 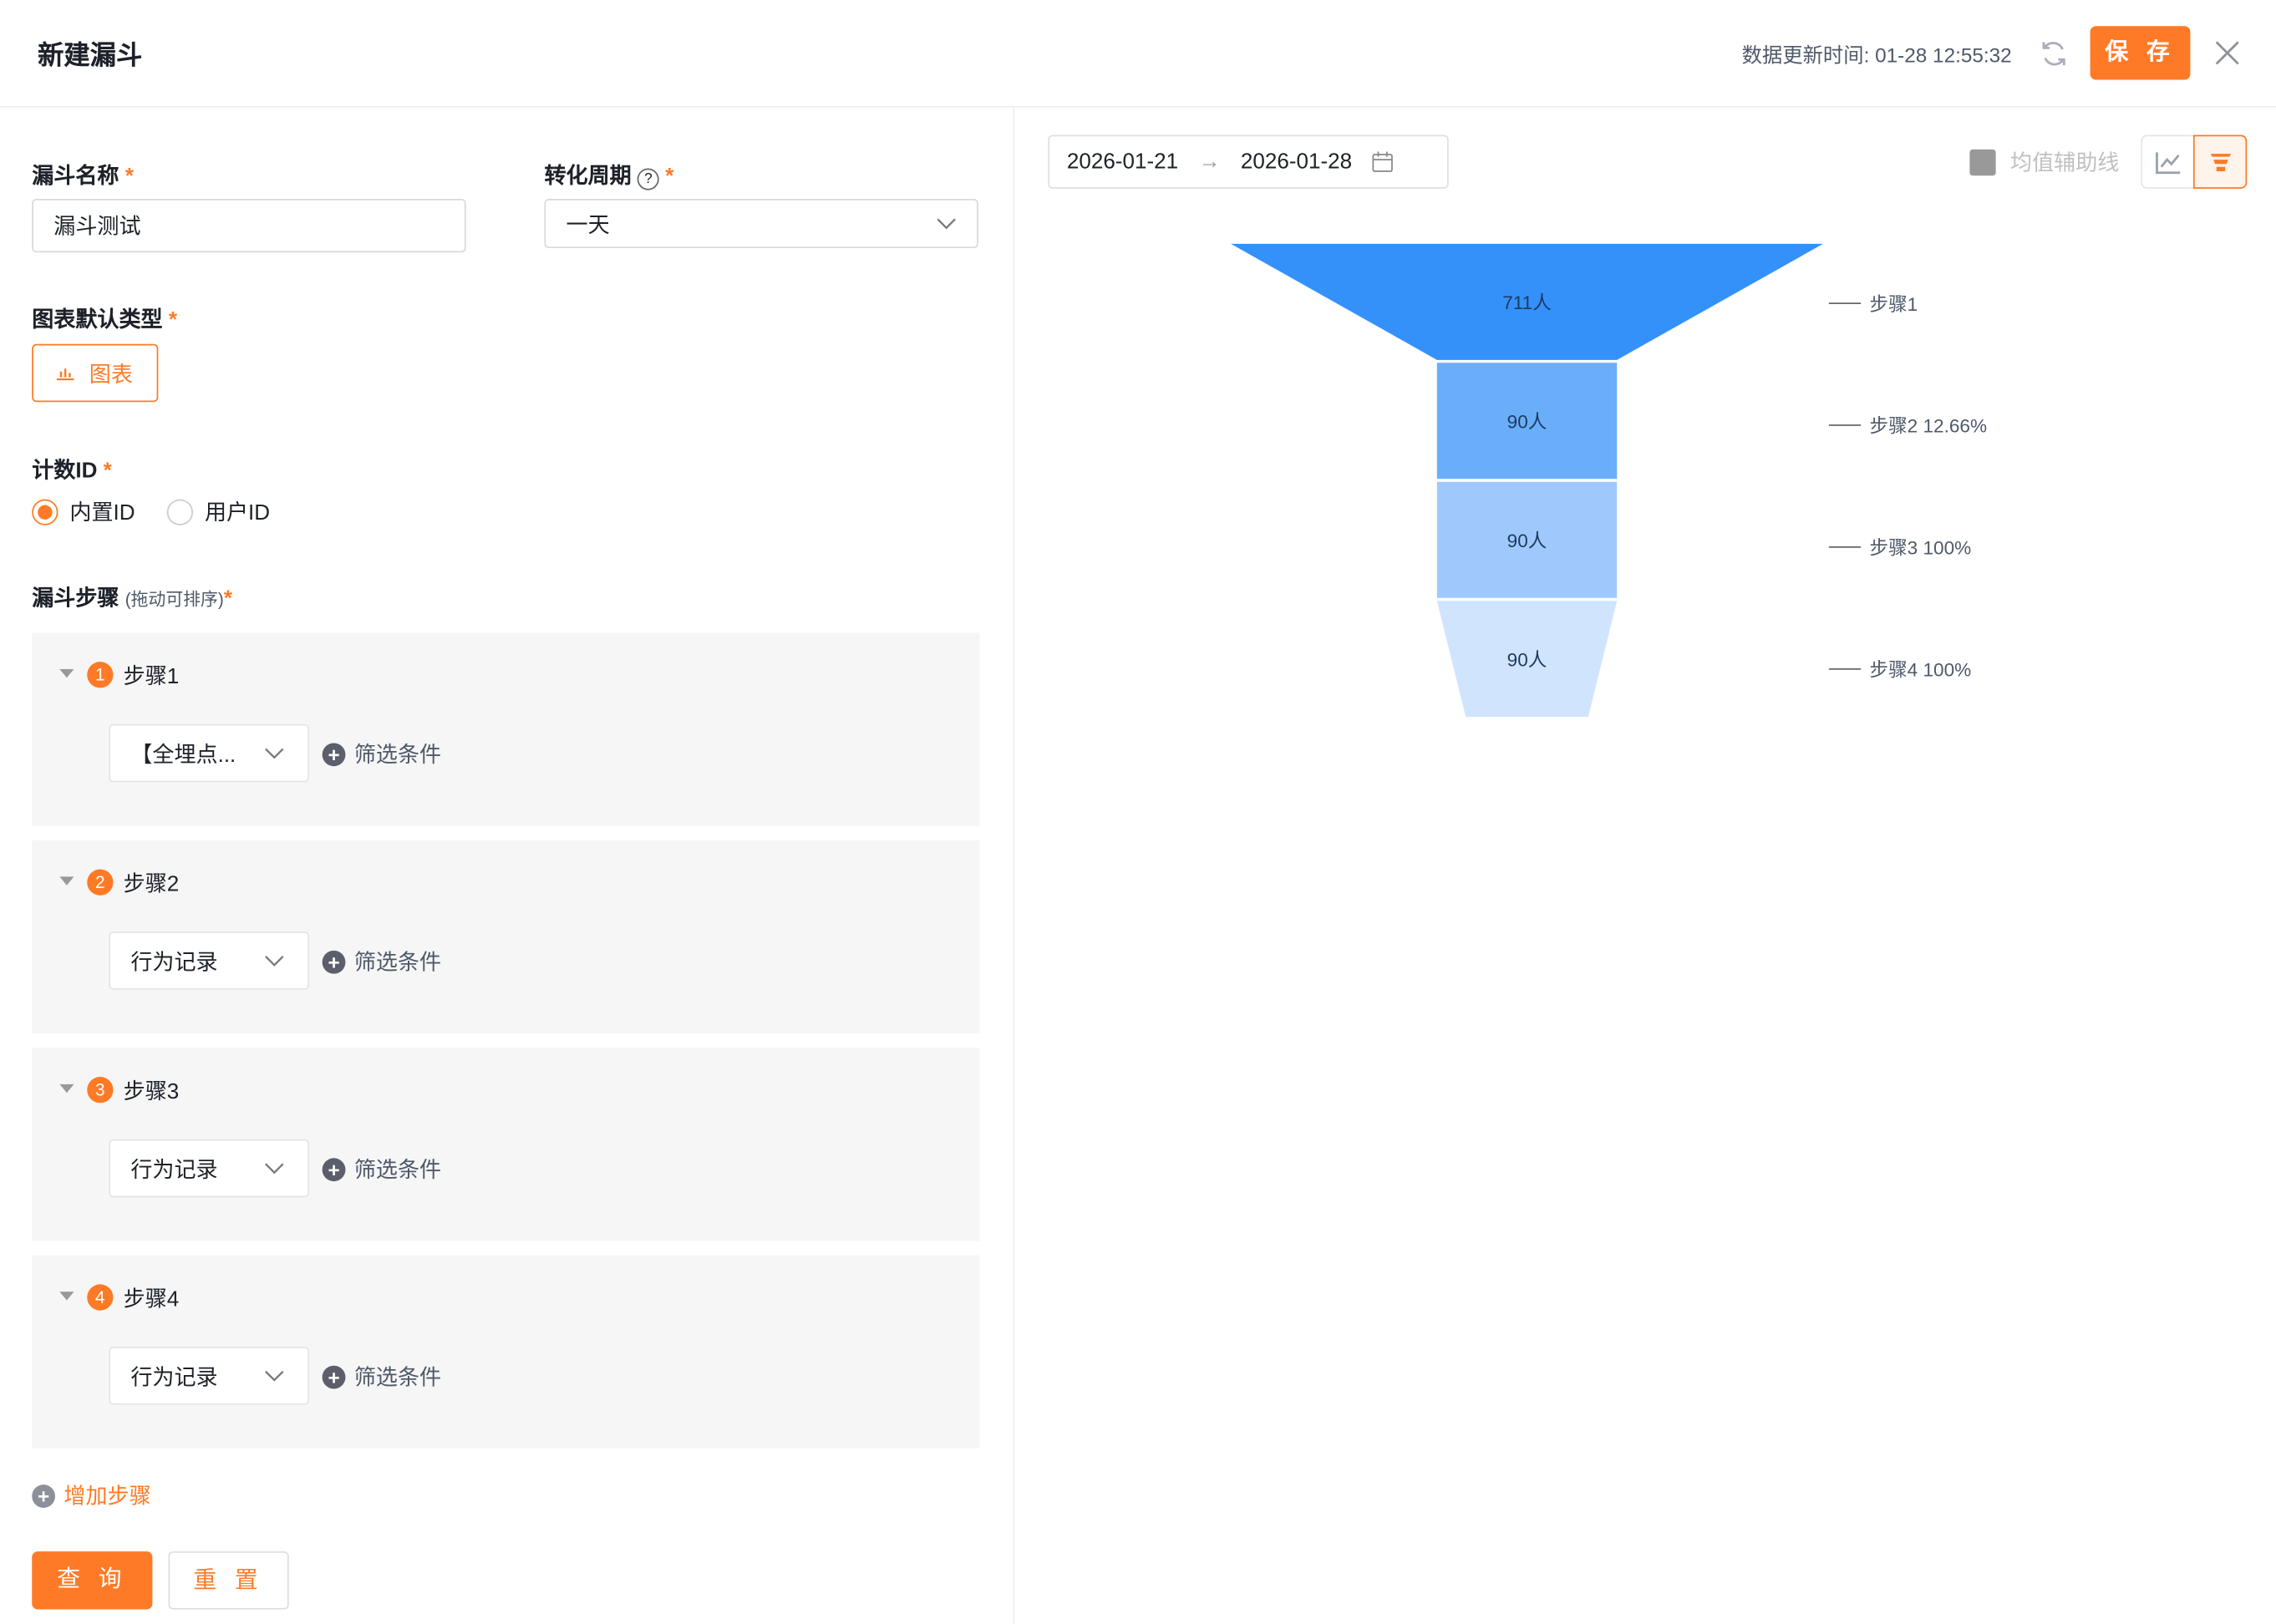 I want to click on header, so click(x=1138, y=54).